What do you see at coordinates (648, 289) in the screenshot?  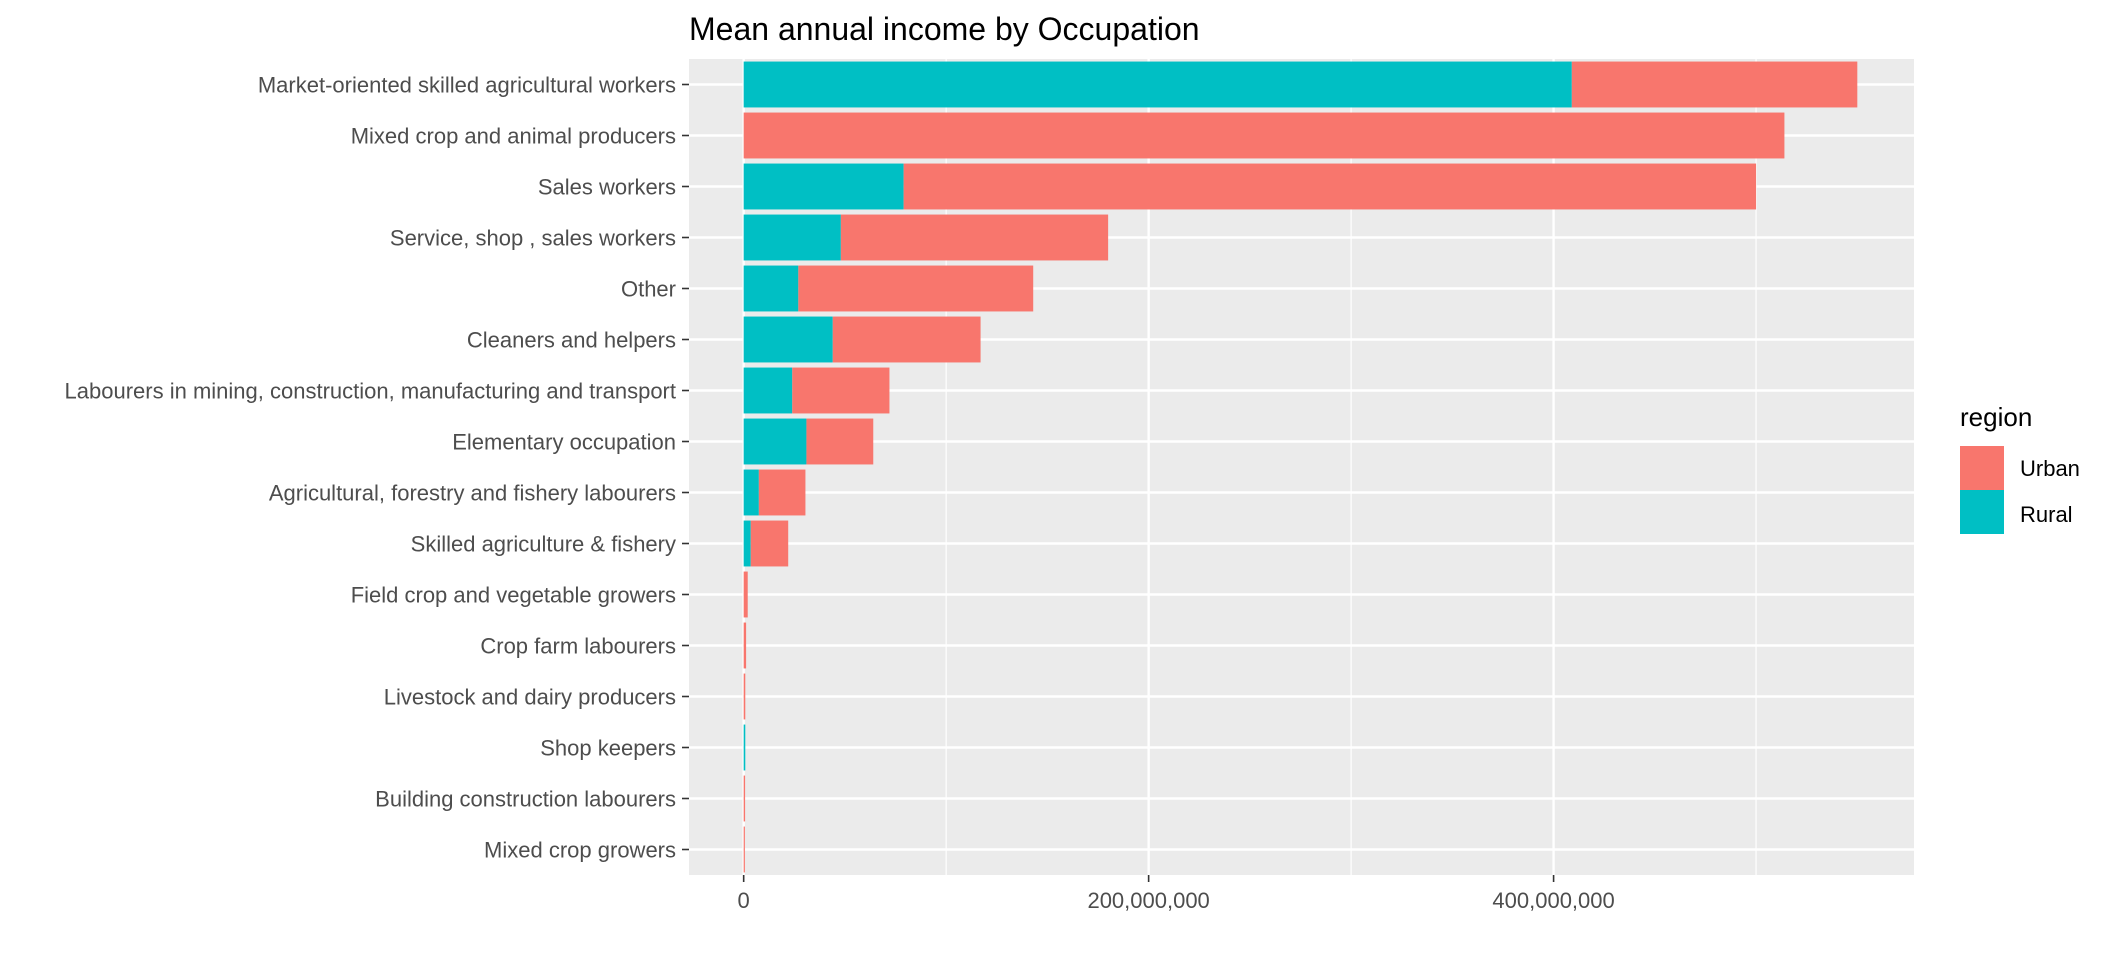 I see `y-tick-label: Other` at bounding box center [648, 289].